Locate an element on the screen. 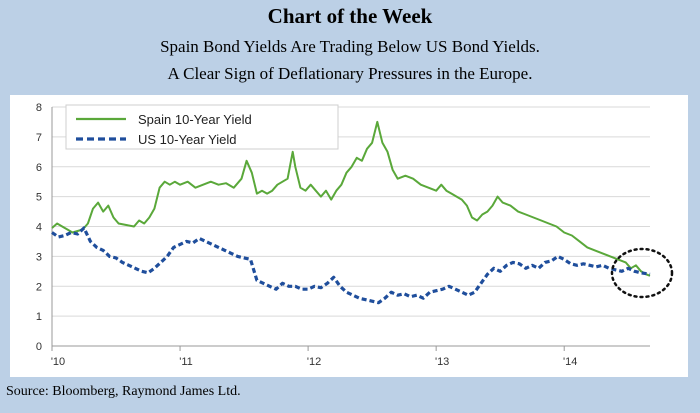  y-tick-label: 1 is located at coordinates (39, 317).